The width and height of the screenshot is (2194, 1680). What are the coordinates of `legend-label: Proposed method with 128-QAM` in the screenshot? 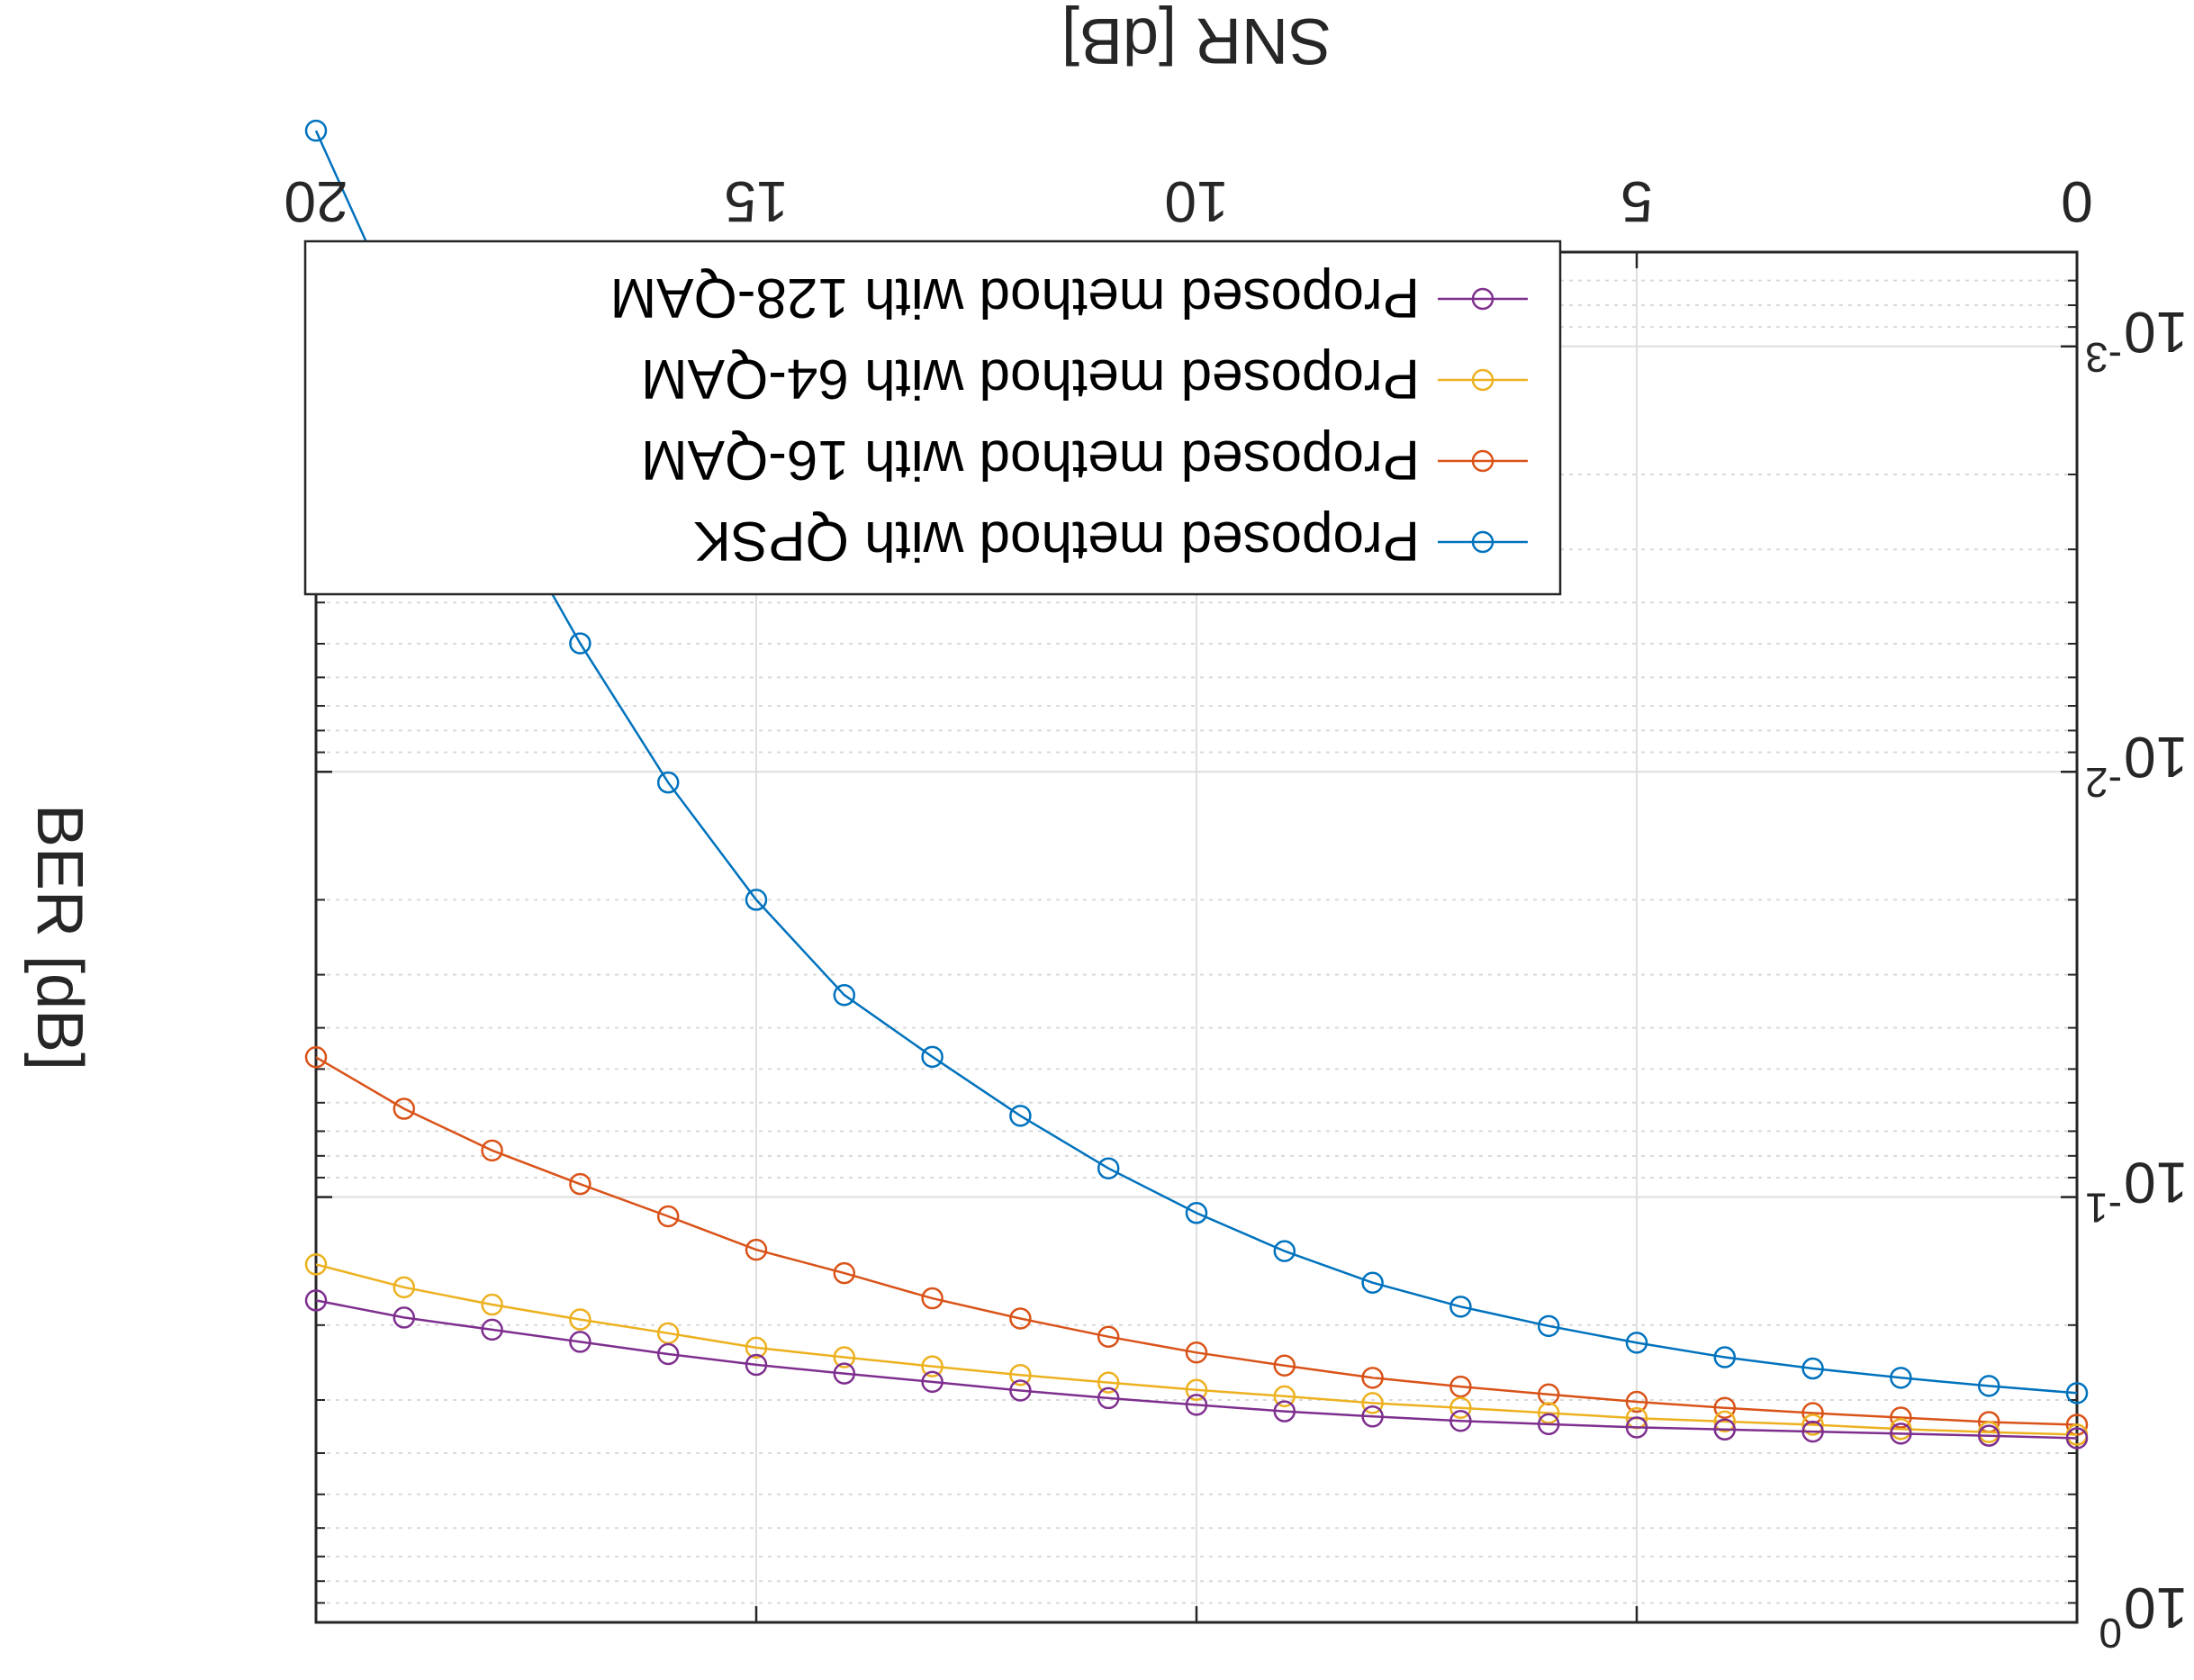 It's located at (1015, 297).